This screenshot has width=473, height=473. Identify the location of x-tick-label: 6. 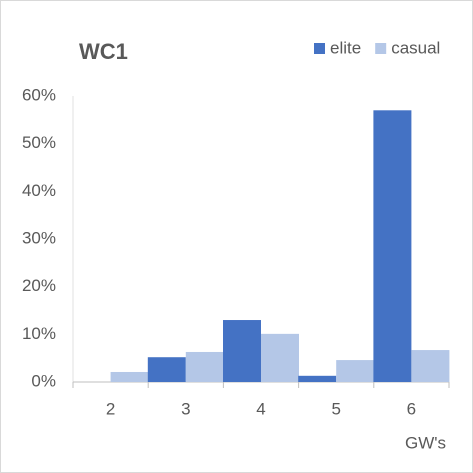
(411, 408).